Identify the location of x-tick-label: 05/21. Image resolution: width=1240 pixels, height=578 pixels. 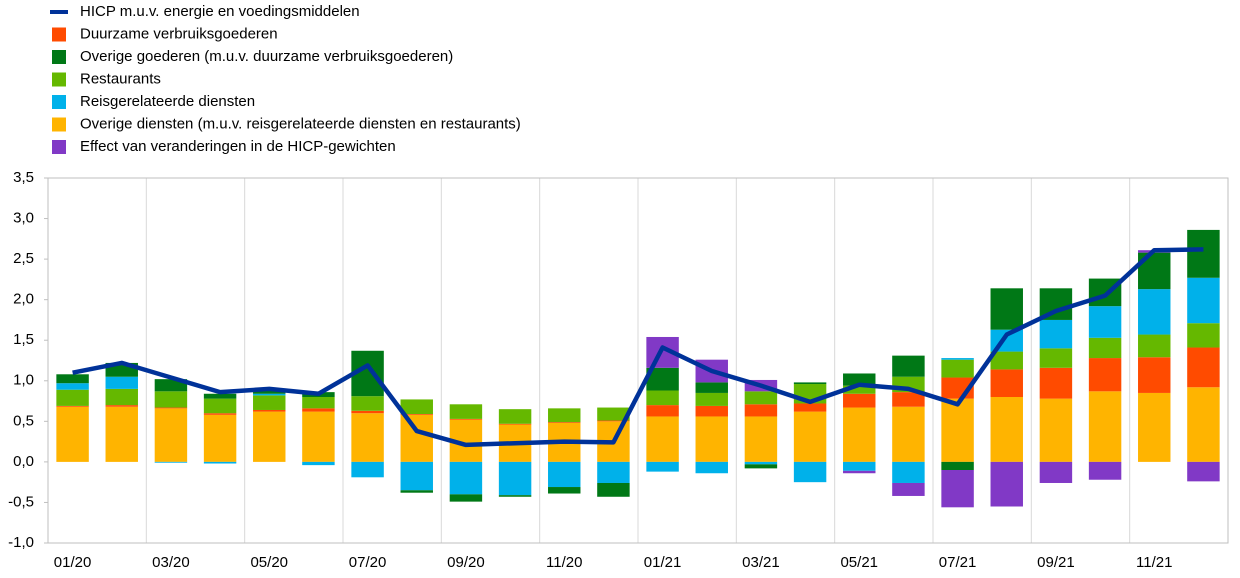
(859, 562).